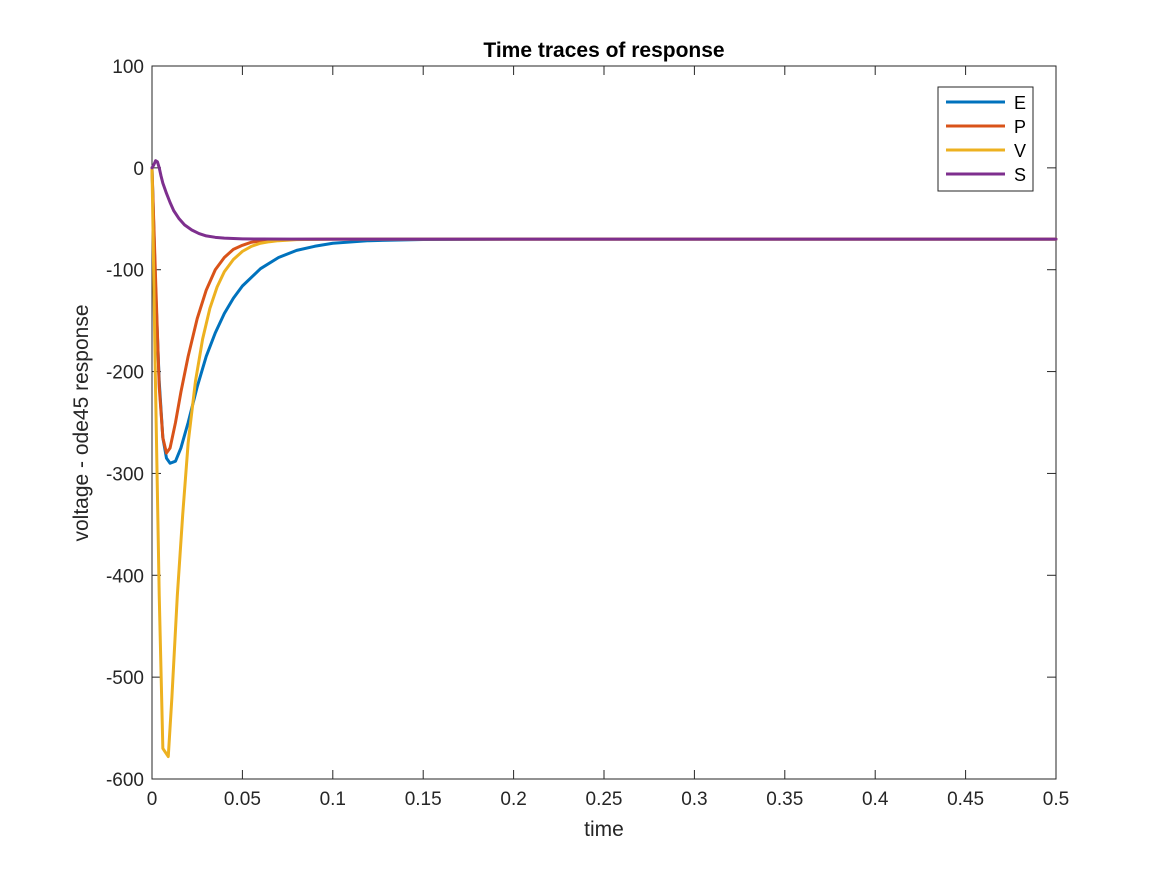  I want to click on x-tick-label: 0.25, so click(604, 799).